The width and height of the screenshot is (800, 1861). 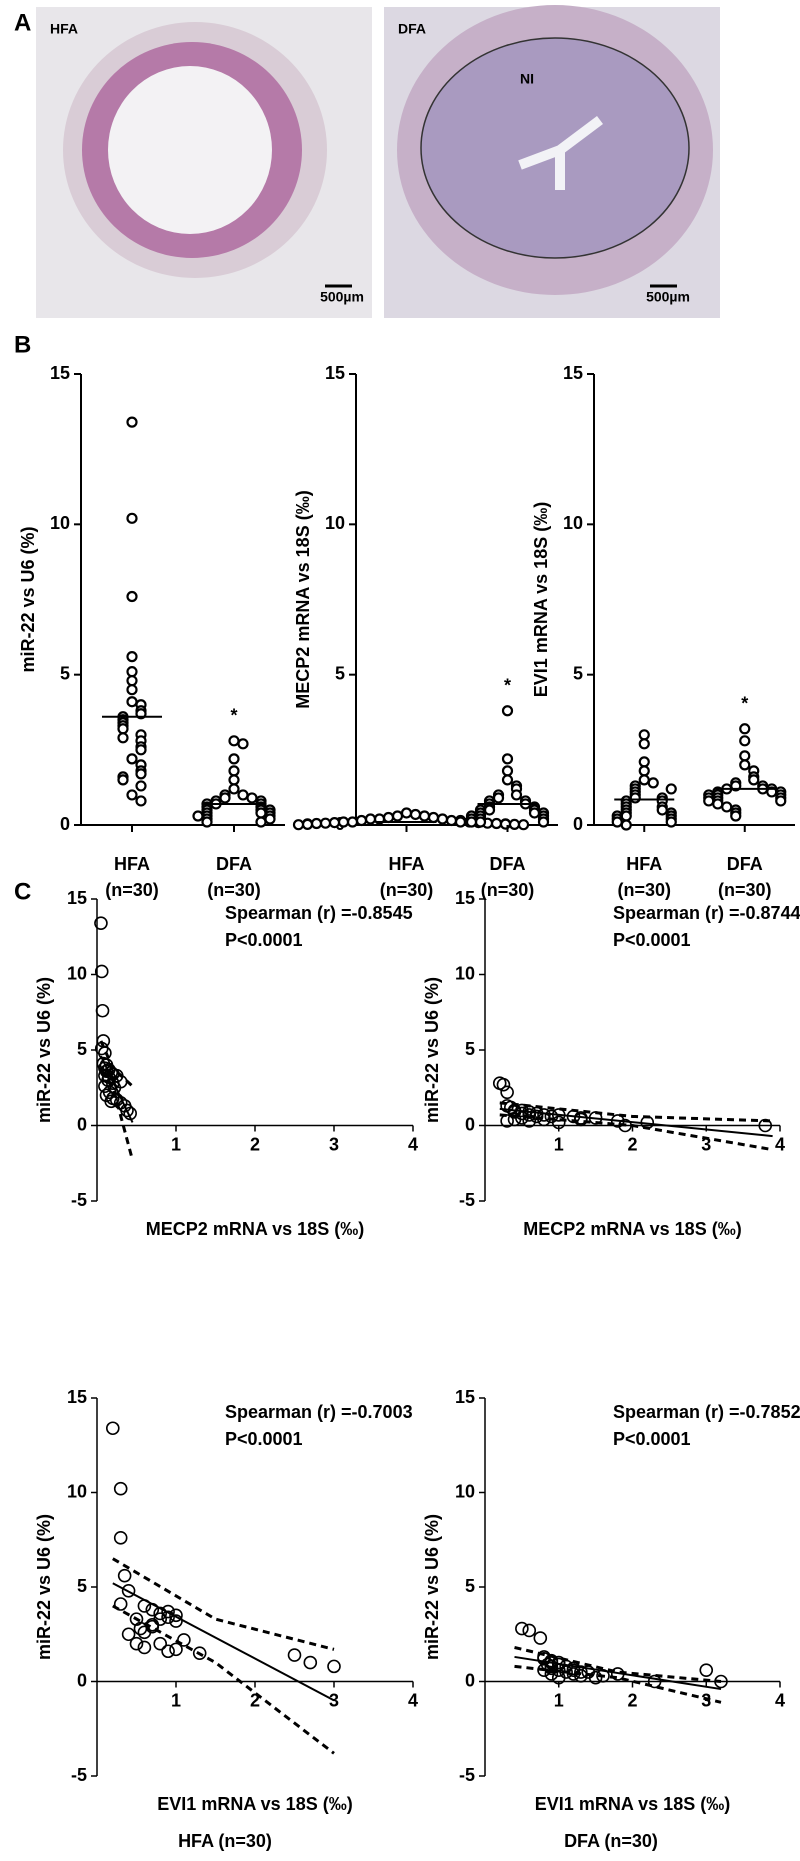 What do you see at coordinates (611, 1841) in the screenshot?
I see `group-label: DFA (n=30)` at bounding box center [611, 1841].